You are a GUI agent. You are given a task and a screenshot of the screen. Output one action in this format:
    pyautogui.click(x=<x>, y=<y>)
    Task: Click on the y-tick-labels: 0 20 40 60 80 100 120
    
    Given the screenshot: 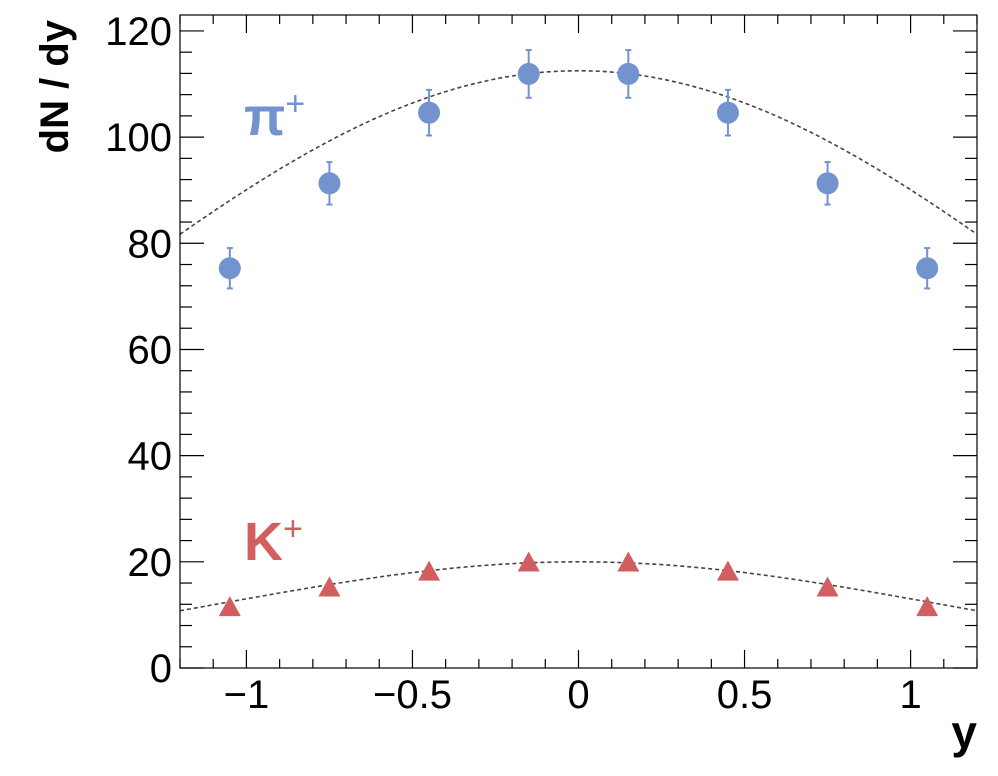 What is the action you would take?
    pyautogui.click(x=138, y=350)
    